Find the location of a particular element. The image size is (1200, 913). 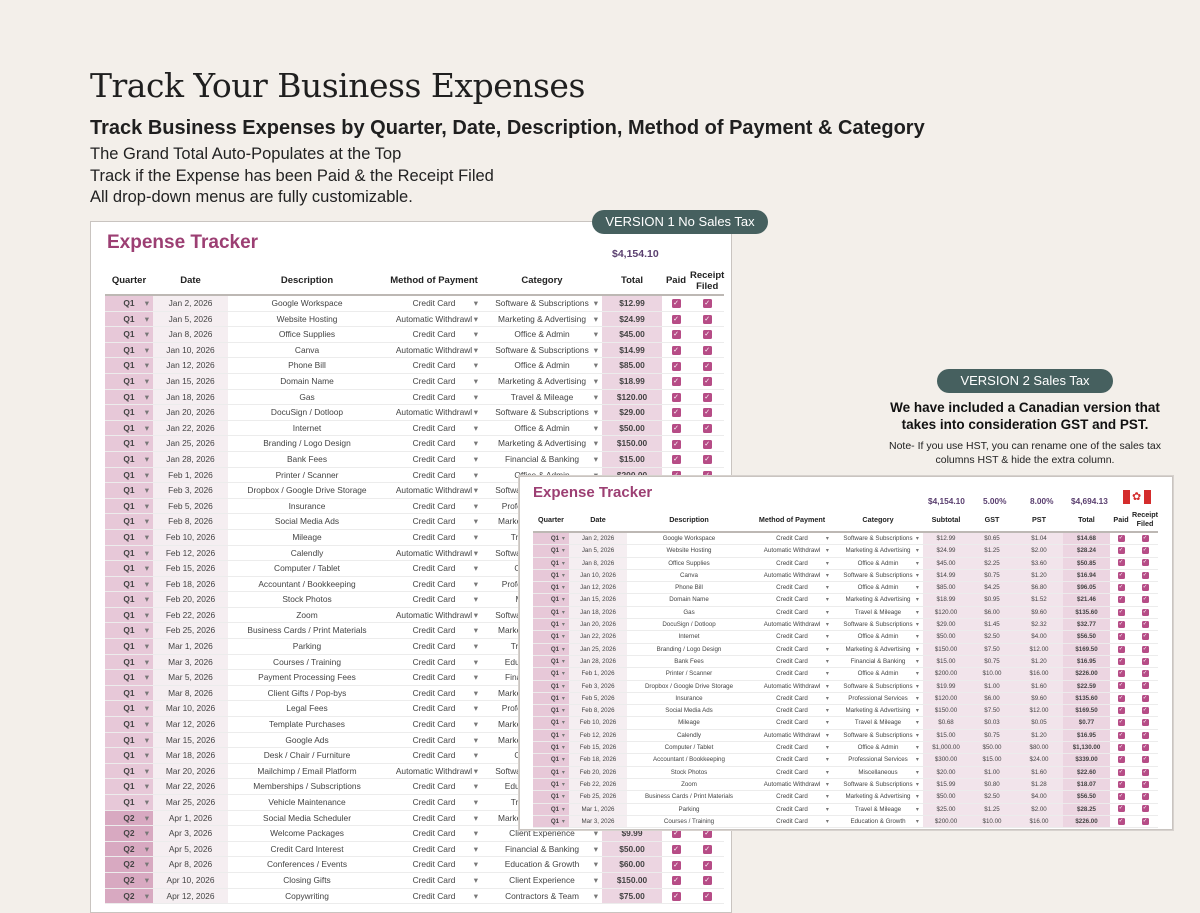

description-cell: Website Hosting is located at coordinates (307, 319).